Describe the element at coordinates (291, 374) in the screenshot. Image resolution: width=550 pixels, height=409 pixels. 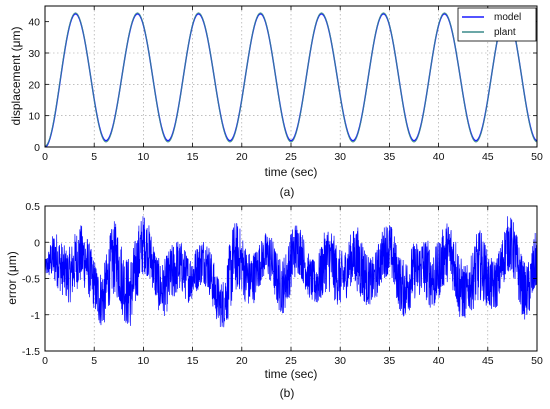
I see `x-axis-label-b: time (sec)` at that location.